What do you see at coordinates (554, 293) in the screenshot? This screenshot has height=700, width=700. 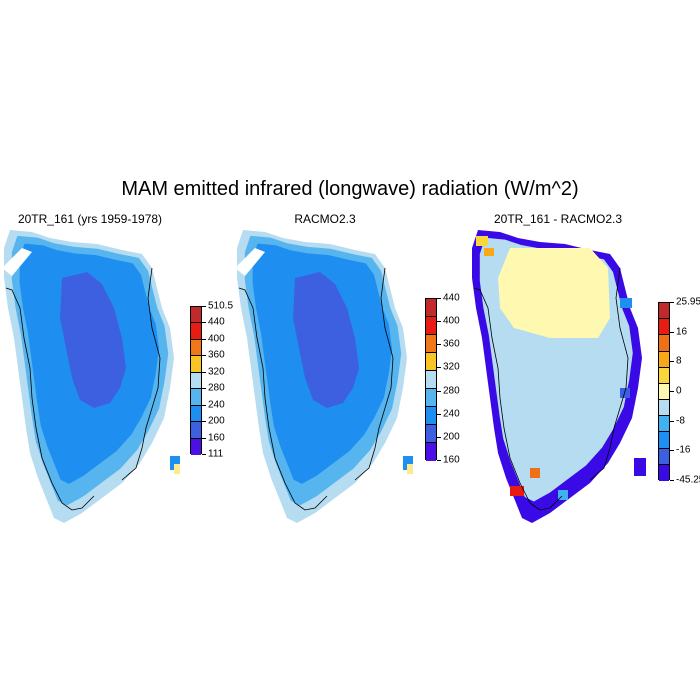 I see `map-anom-north` at bounding box center [554, 293].